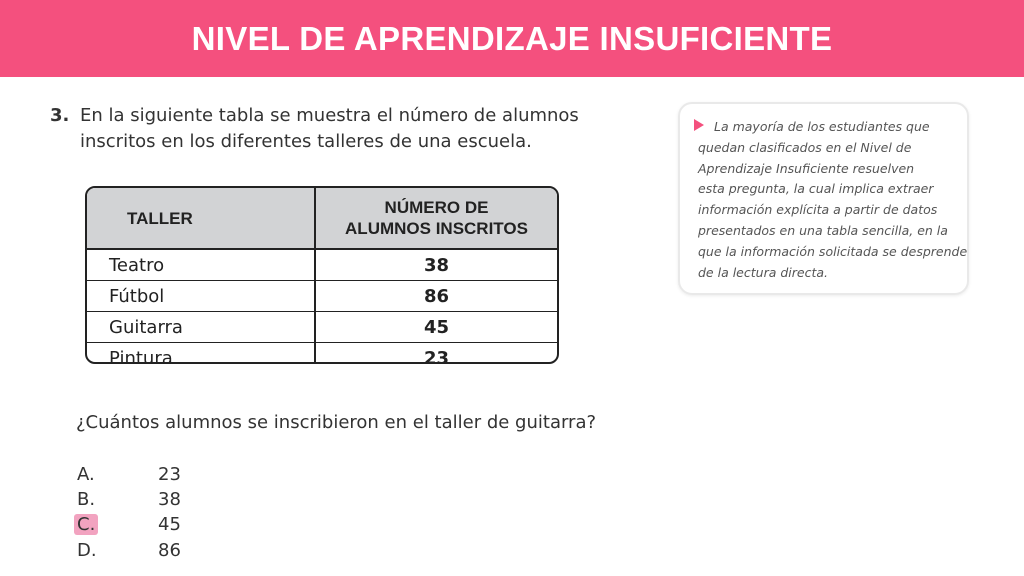  Describe the element at coordinates (86, 524) in the screenshot. I see `option-letter-highlighted: C.` at that location.